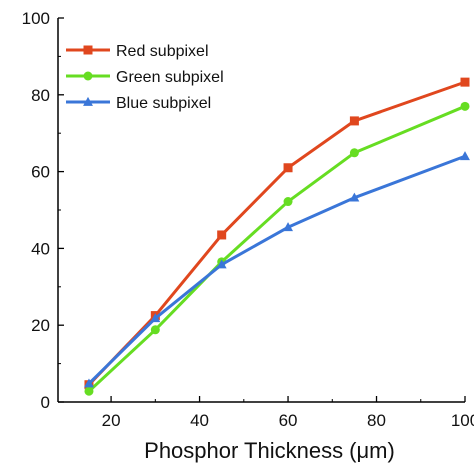 The height and width of the screenshot is (474, 474). I want to click on y-tick-label: 20, so click(40, 325).